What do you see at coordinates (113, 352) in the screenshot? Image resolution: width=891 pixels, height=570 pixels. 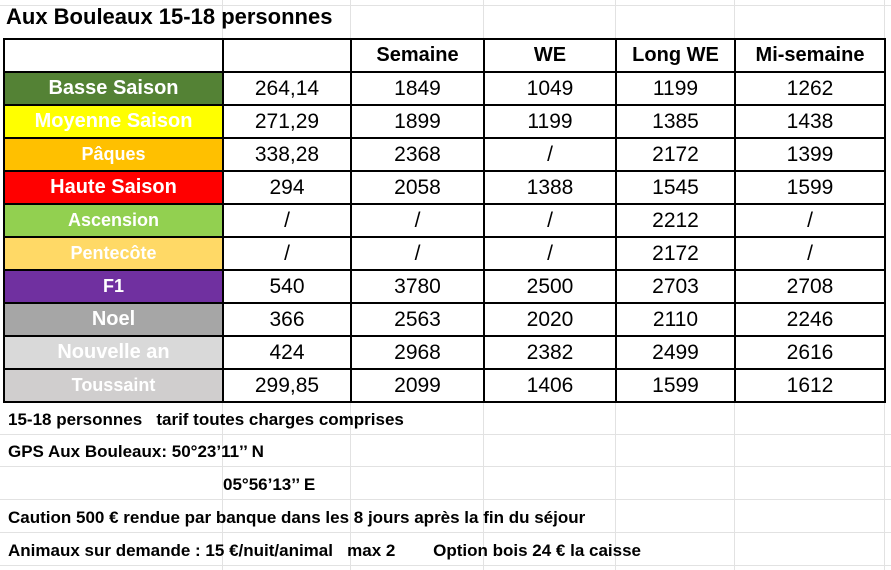 I see `season-cell: Nouvelle an` at bounding box center [113, 352].